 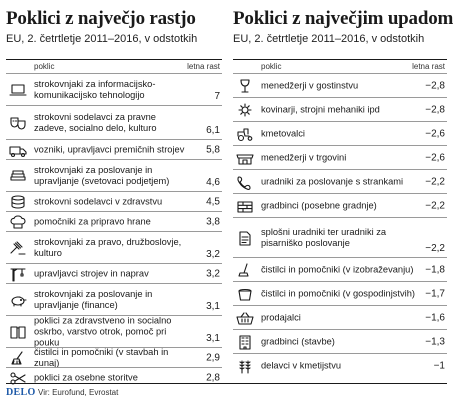 What do you see at coordinates (245, 206) in the screenshot?
I see `bricks-icon` at bounding box center [245, 206].